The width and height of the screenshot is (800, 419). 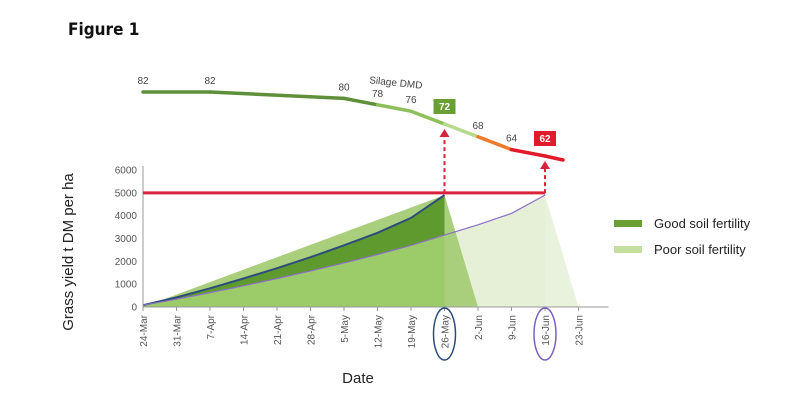 I want to click on dmd-value-label: 64, so click(x=512, y=139).